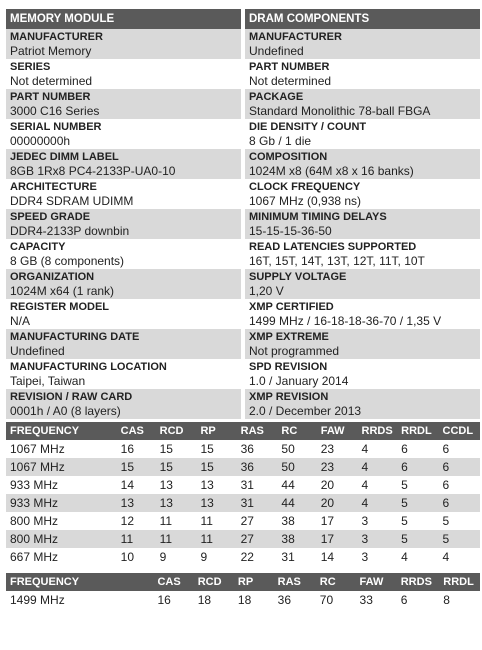  Describe the element at coordinates (123, 134) in the screenshot. I see `info-field: SERIAL NUMBER 00000000h` at that location.